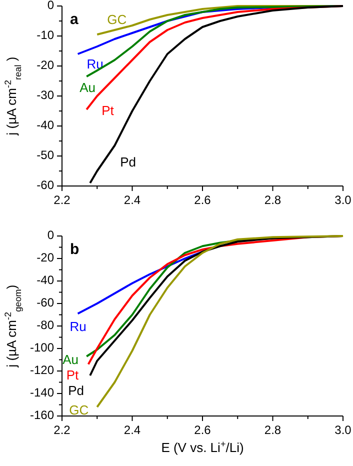  I want to click on x-axis-title: E (V vs. Li$^{+}$/Li), so click(202, 447).